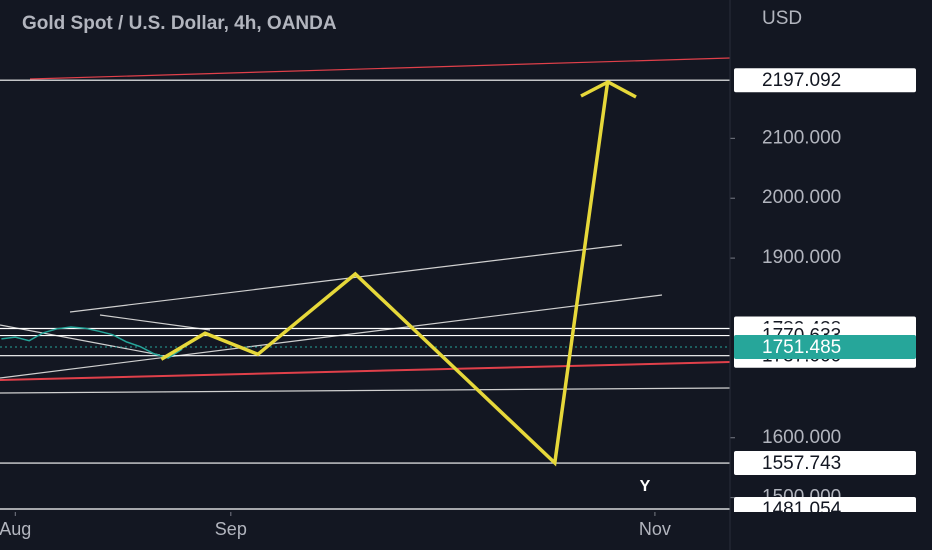 This screenshot has height=550, width=932. Describe the element at coordinates (645, 486) in the screenshot. I see `annotation: Y` at that location.